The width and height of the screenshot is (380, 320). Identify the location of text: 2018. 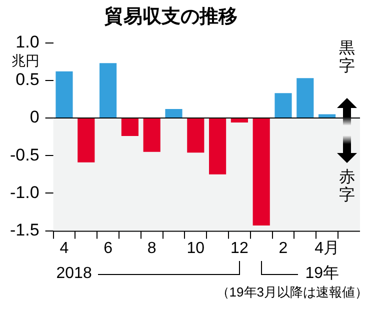
(74, 273).